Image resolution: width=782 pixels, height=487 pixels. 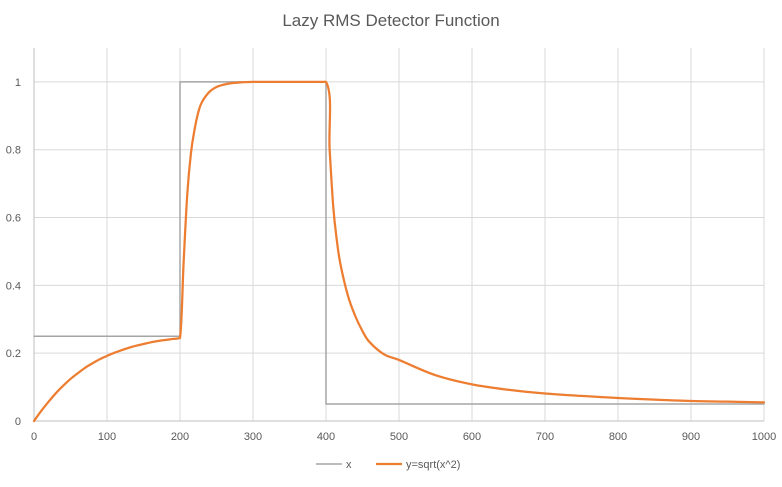 I want to click on y-tick-label: 0.2, so click(x=13, y=354).